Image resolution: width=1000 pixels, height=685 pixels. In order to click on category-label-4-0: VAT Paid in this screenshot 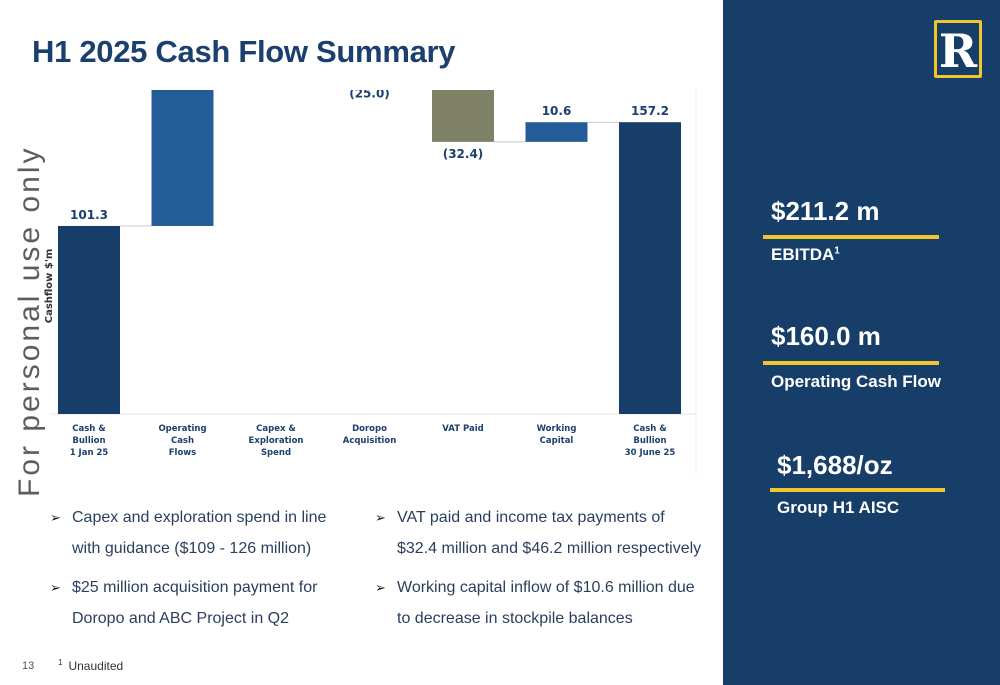, I will do `click(462, 429)`.